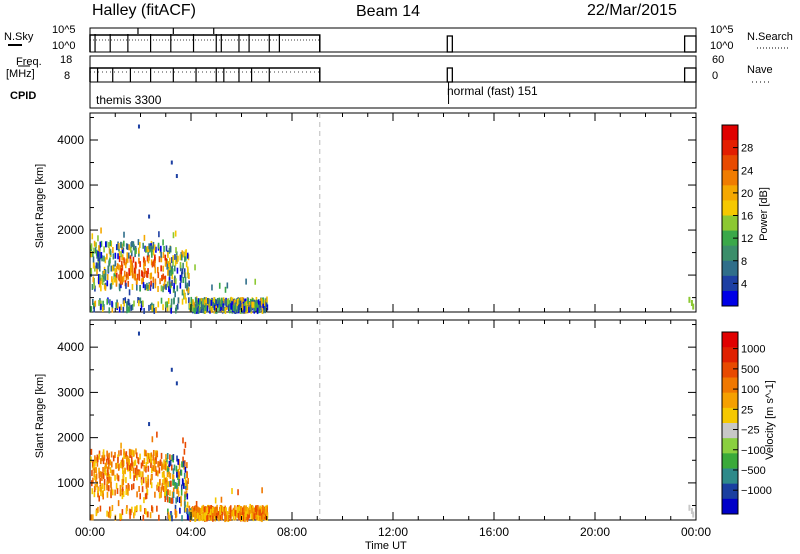 The image size is (800, 554). I want to click on power-colorbar-tick-label: 28, so click(747, 149).